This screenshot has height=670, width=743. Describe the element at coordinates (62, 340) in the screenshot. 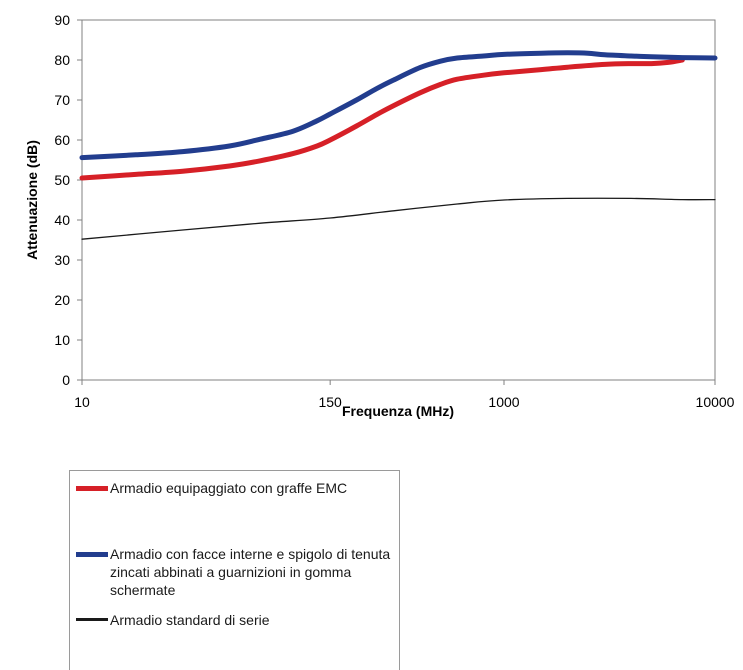

I see `y-tick-label: 10` at that location.